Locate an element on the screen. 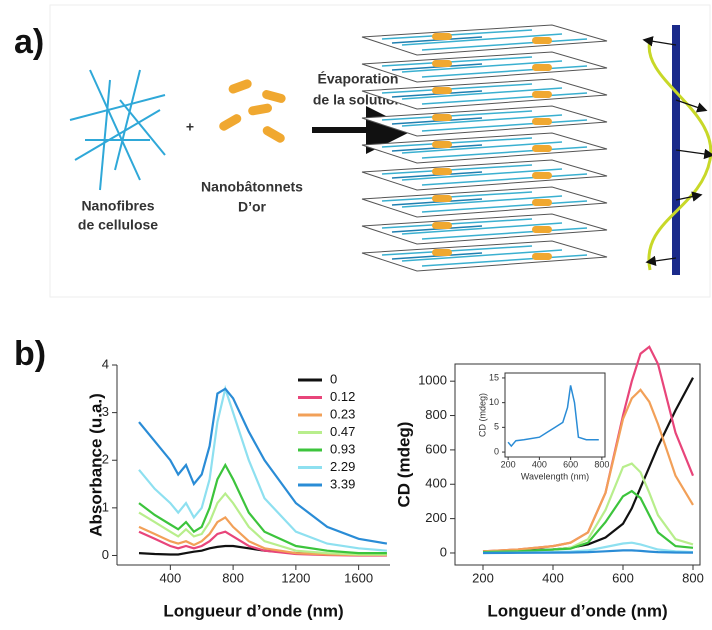  rods-sketch is located at coordinates (252, 111).